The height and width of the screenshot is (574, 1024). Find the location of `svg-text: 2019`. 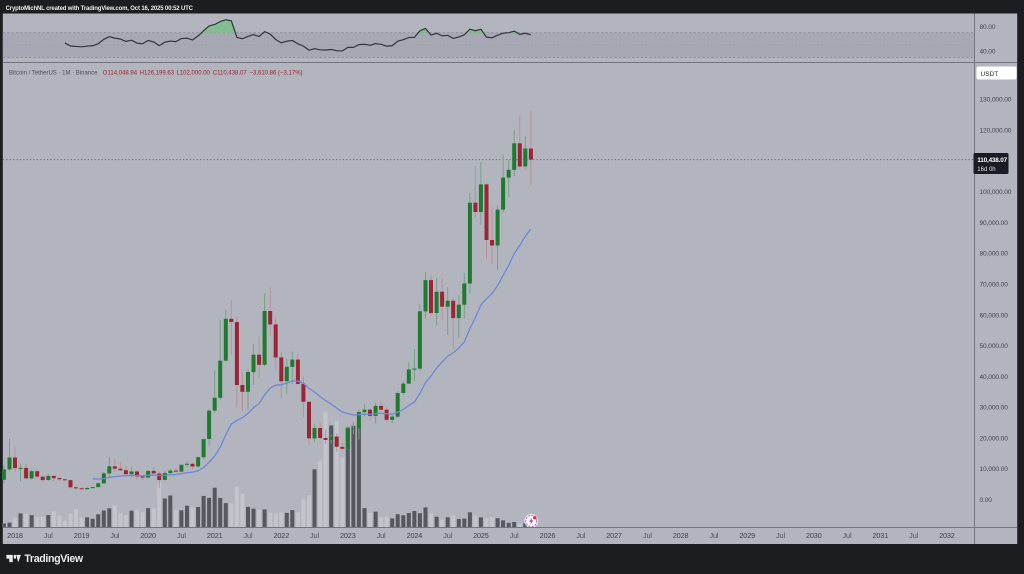

svg-text: 2019 is located at coordinates (82, 535).